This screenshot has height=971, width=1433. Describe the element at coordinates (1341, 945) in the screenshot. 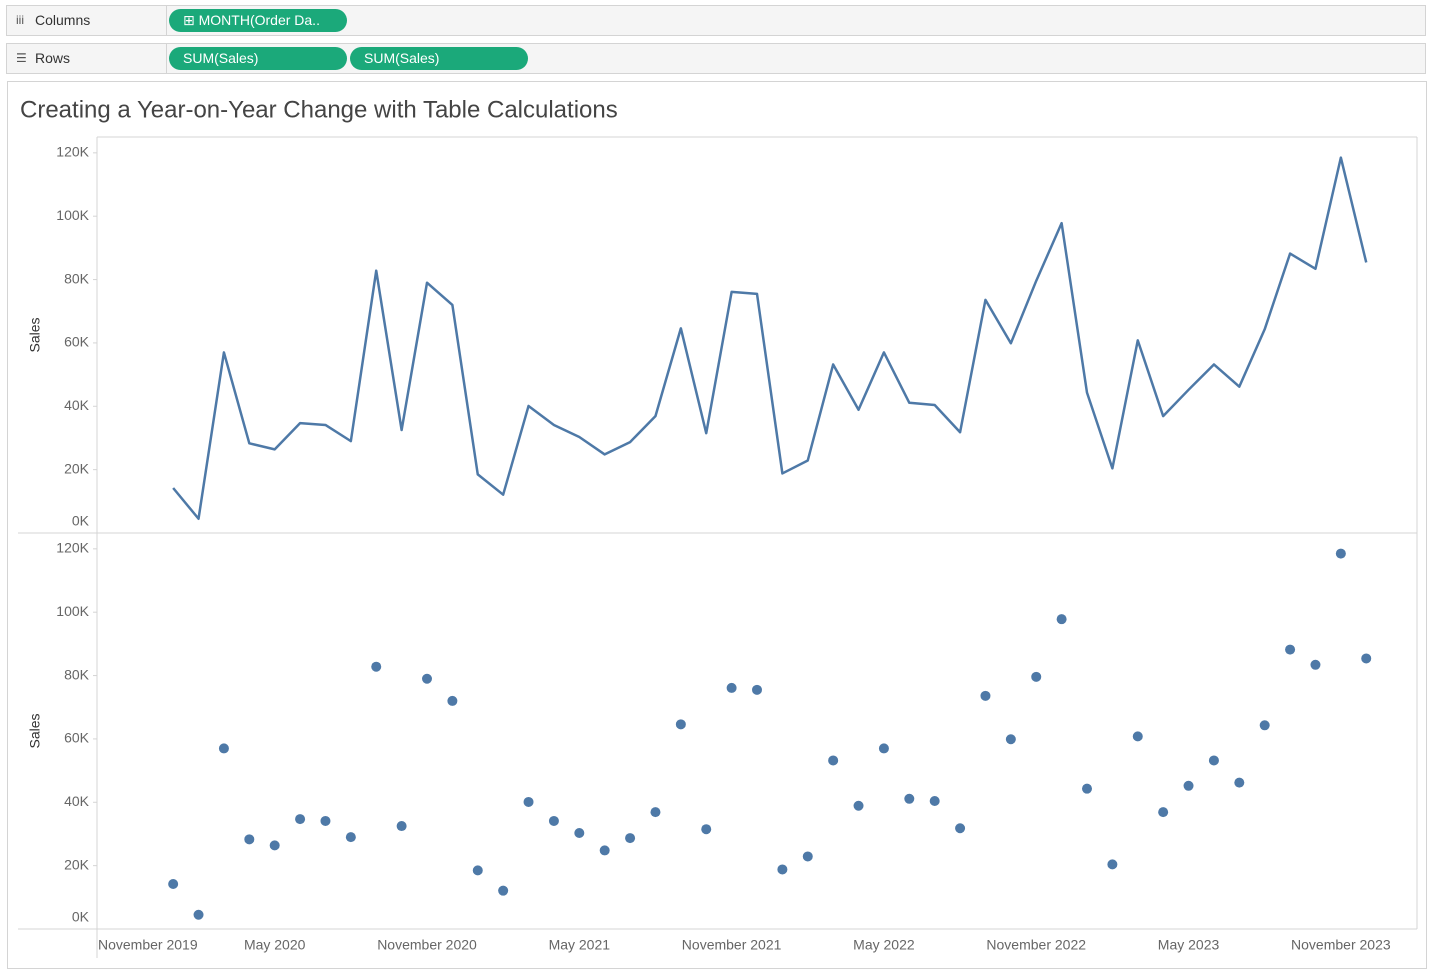

I see `x-tick-label: November 2023` at that location.